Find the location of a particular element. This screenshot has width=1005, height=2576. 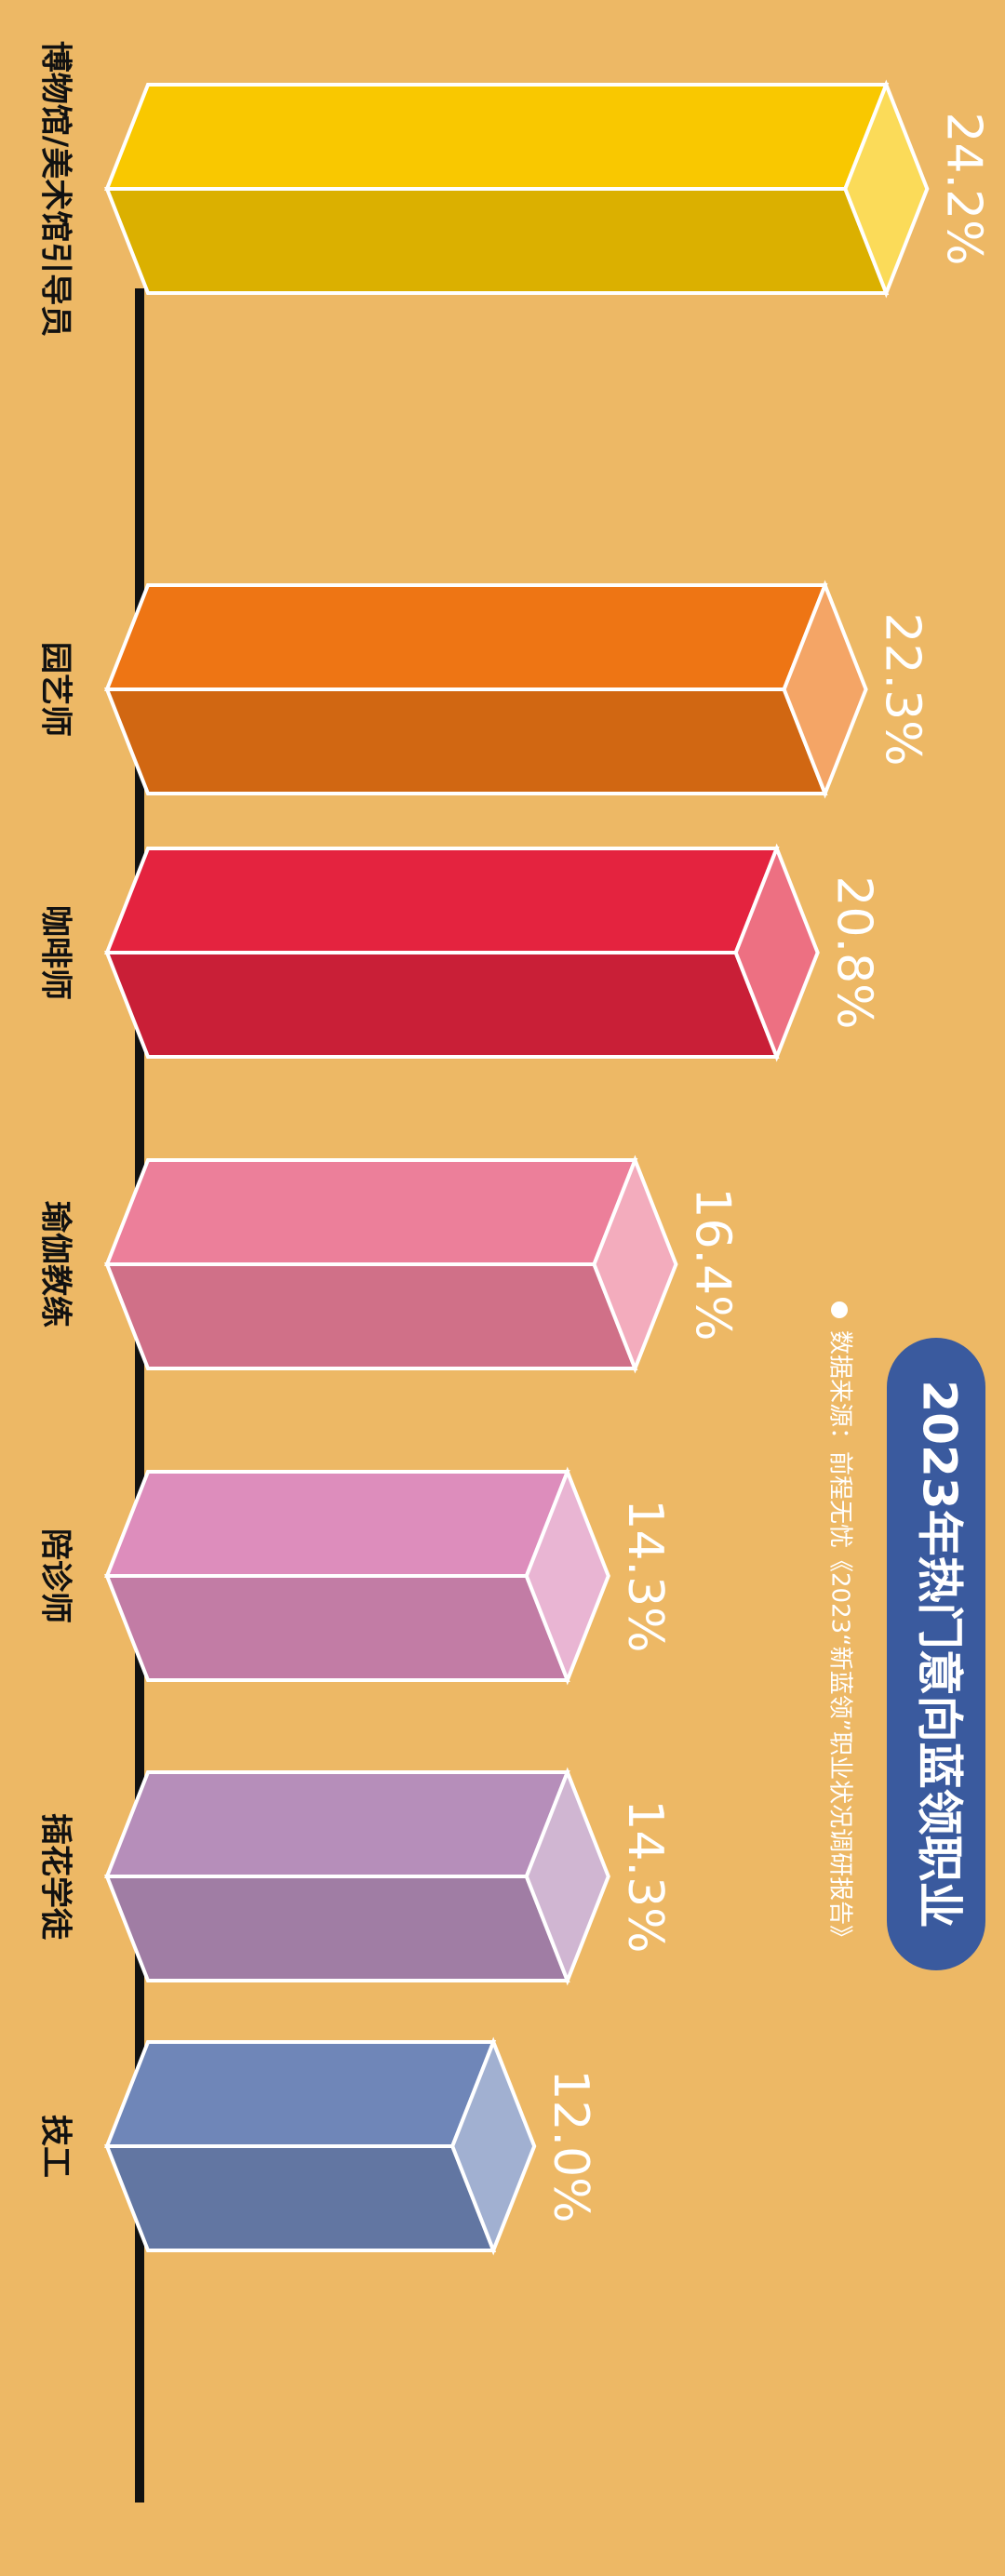

category-label: 咖啡师 is located at coordinates (55, 952).